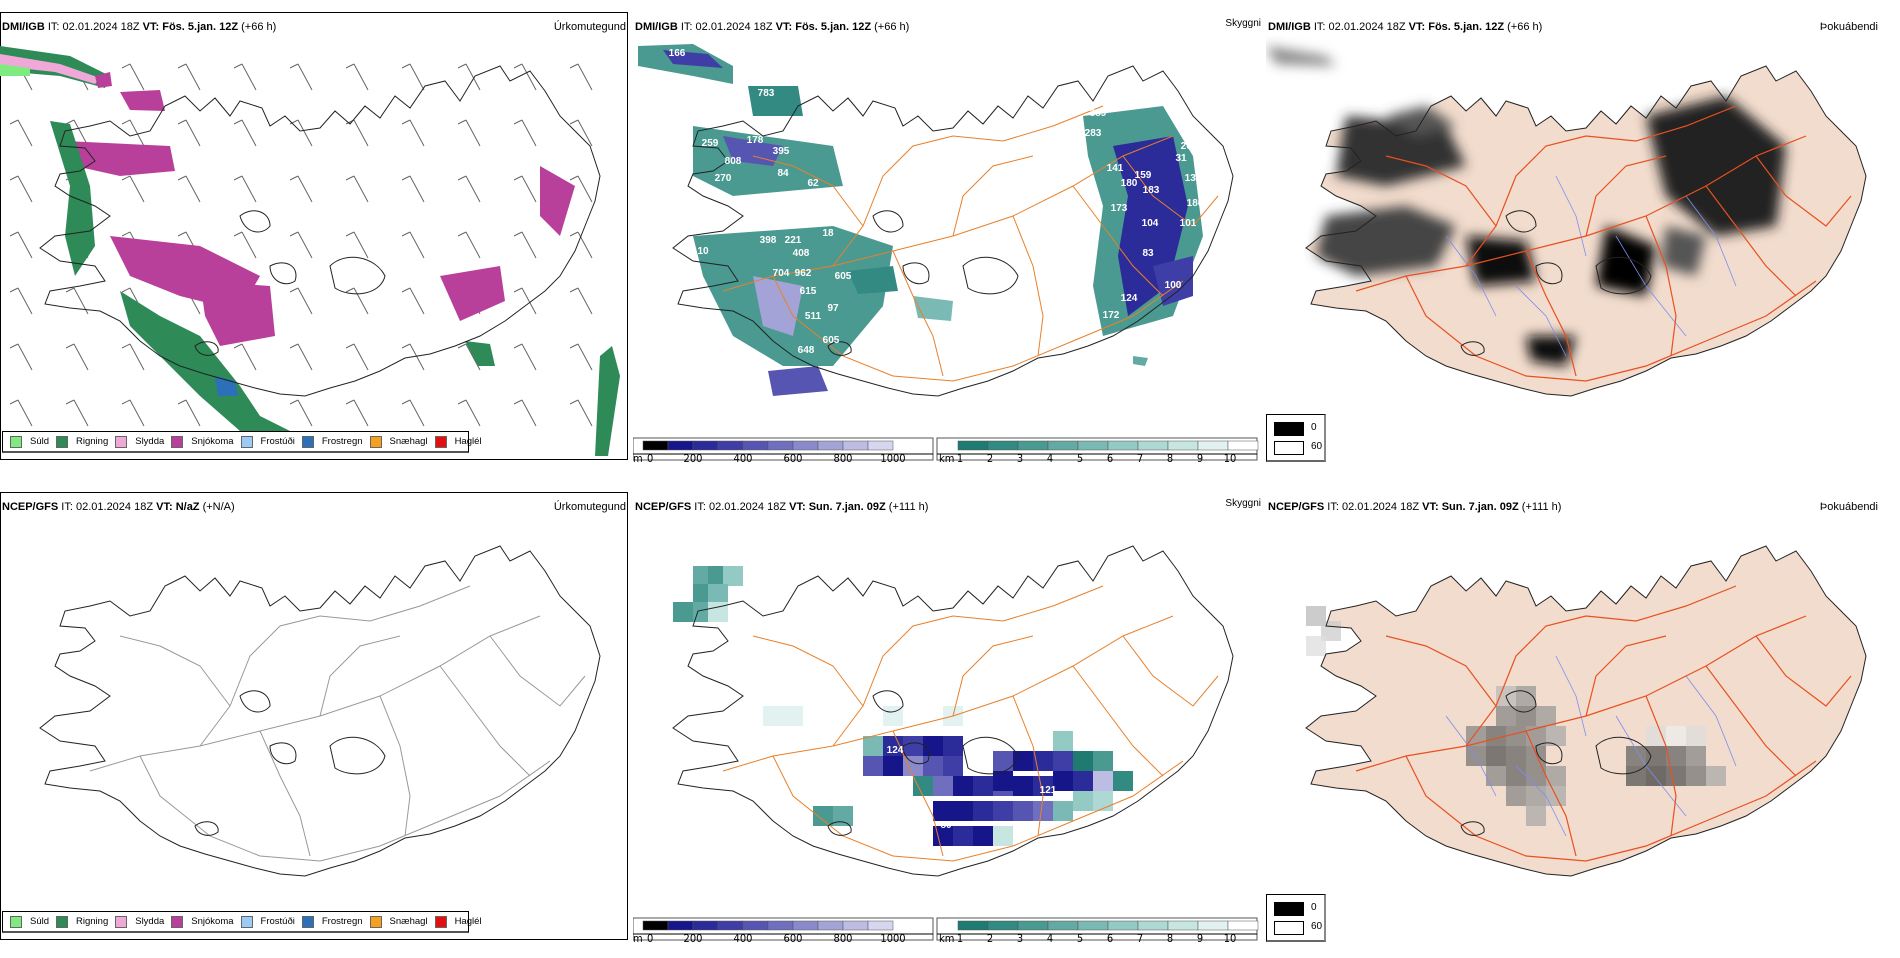  I want to click on legend-label: Frostregn, so click(342, 921).